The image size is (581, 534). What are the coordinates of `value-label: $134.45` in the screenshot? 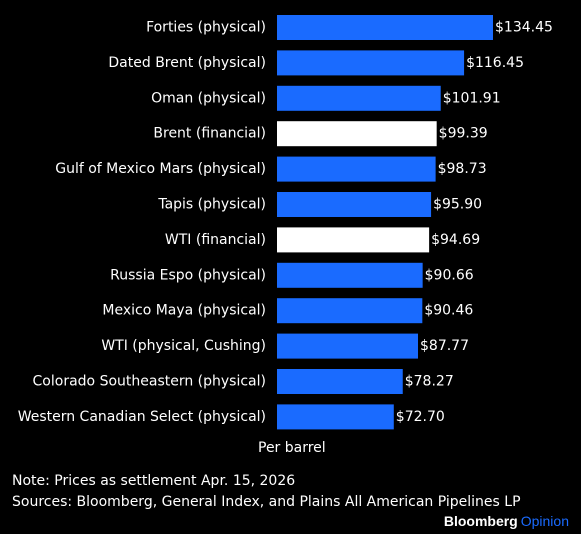 It's located at (524, 28).